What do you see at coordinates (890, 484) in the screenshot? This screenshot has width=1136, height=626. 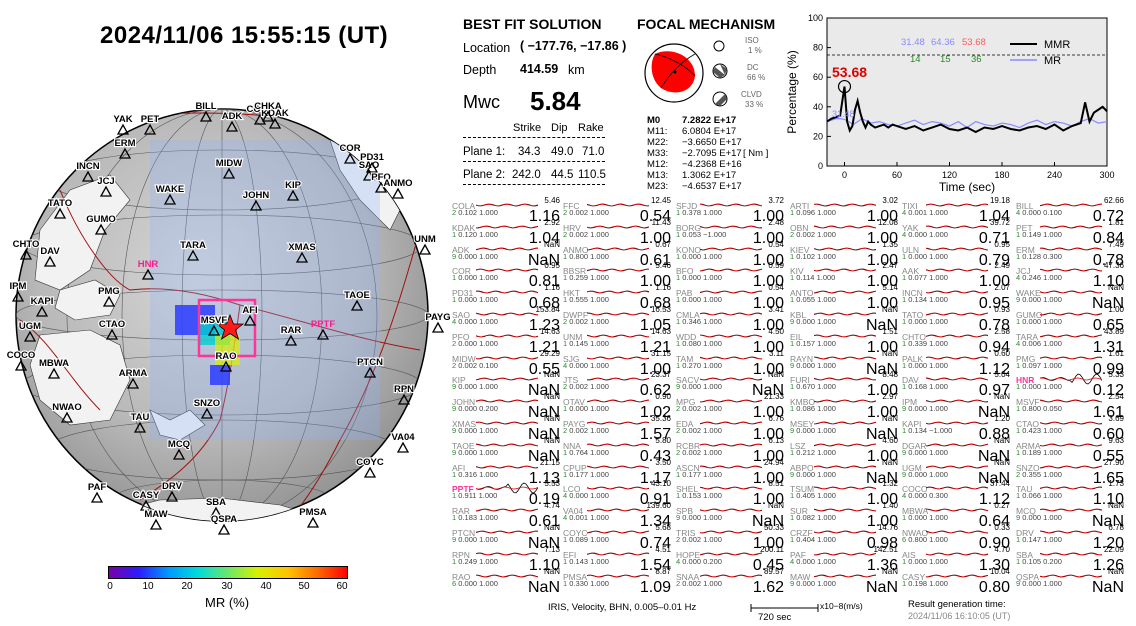 I see `station-vr-top: 1.32` at bounding box center [890, 484].